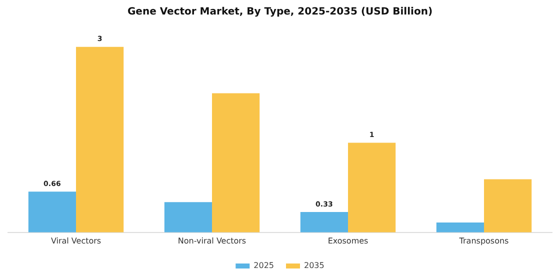 This screenshot has width=560, height=280. Describe the element at coordinates (264, 265) in the screenshot. I see `legend-label: 2025` at that location.